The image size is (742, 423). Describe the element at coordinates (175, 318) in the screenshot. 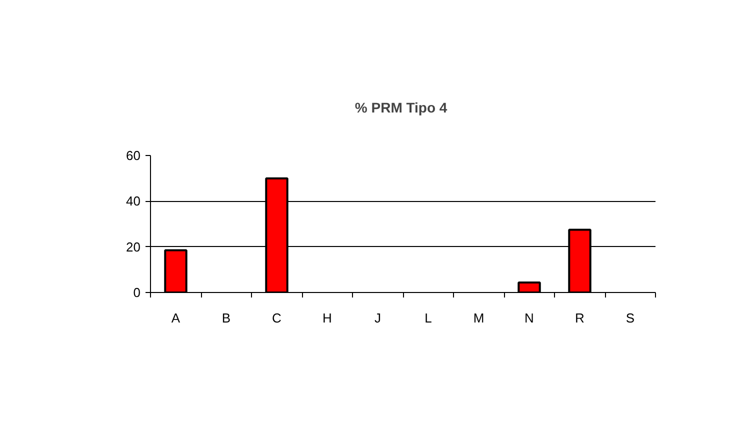

I see `x-tick-label: A` at that location.